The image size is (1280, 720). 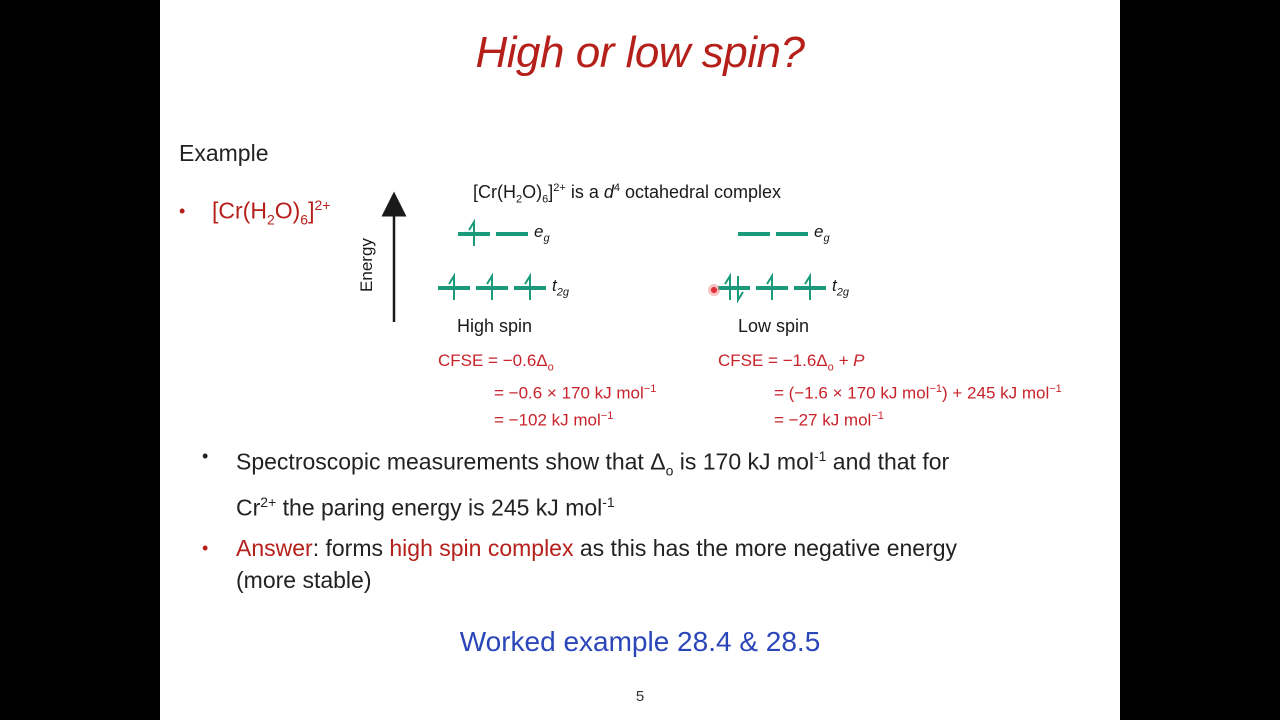 What do you see at coordinates (627, 194) in the screenshot?
I see `diagram-caption: [Cr(H2O)6]2+ is a d4 octahedral complex` at bounding box center [627, 194].